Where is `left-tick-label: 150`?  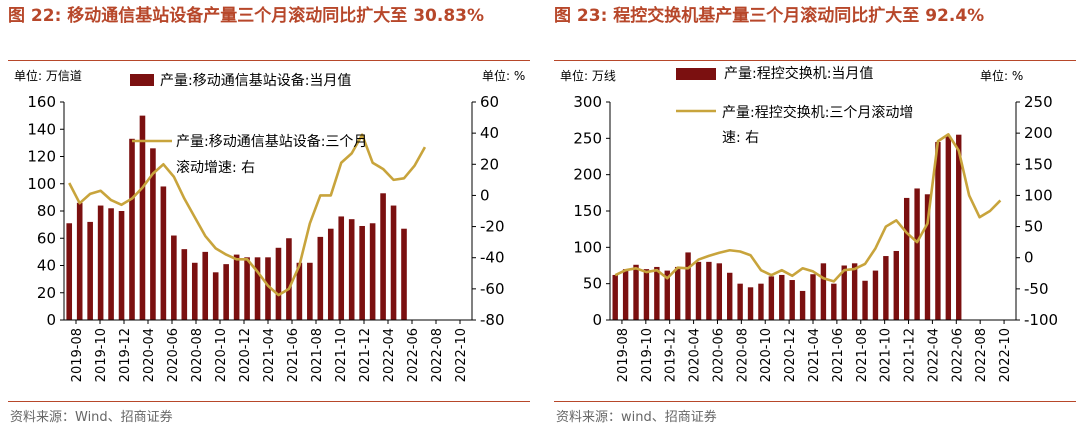 left-tick-label: 150 is located at coordinates (587, 211).